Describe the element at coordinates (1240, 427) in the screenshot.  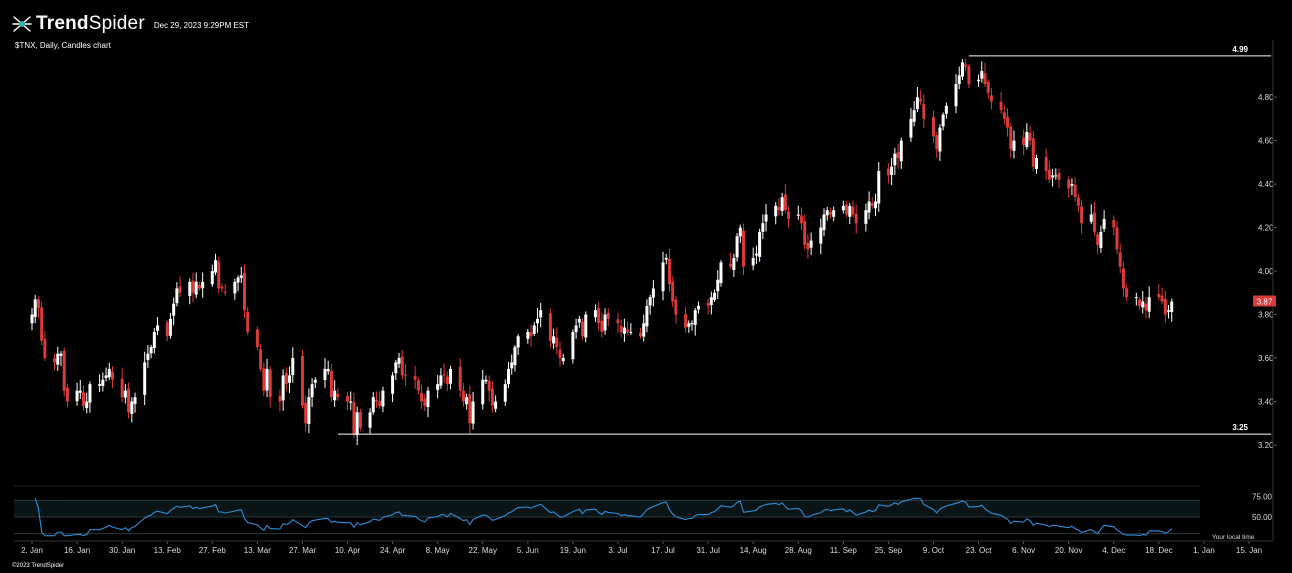
I see `low-line-label: 3.25` at that location.